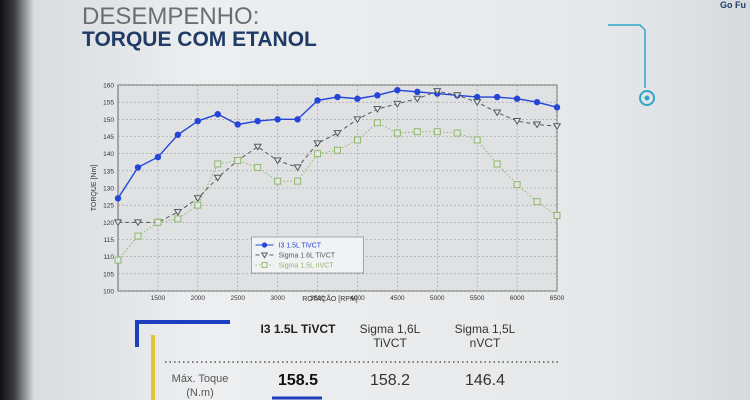 This screenshot has width=750, height=400. I want to click on decor-circle, so click(647, 98).